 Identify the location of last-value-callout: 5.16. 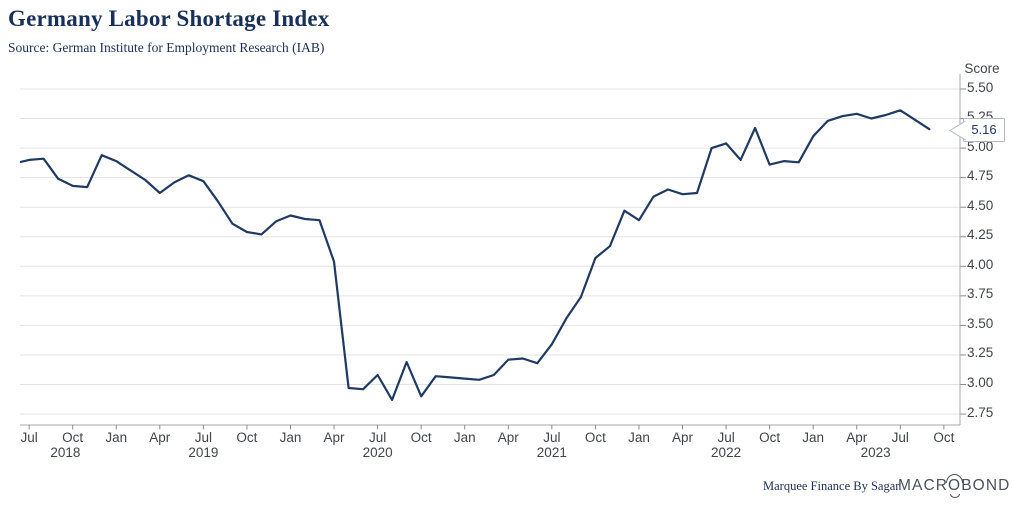
(977, 130).